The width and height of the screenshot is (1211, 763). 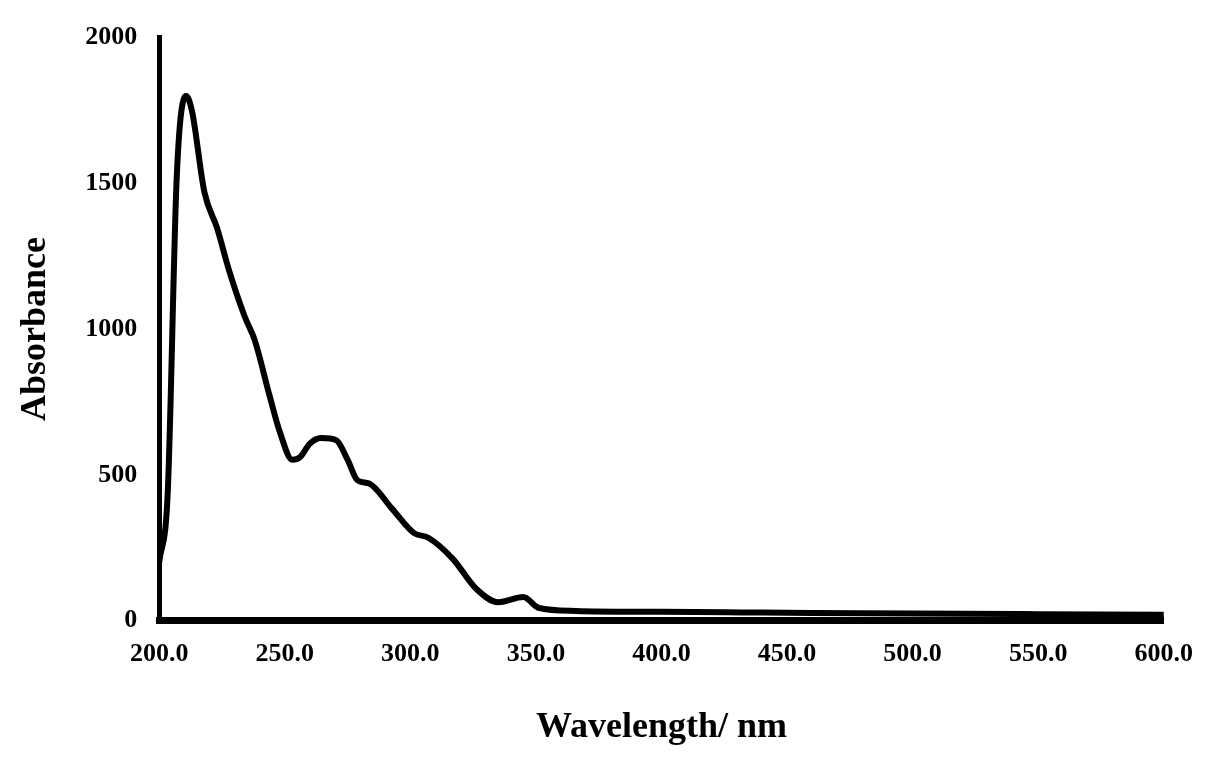 I want to click on y-tick-label: 500, so click(x=118, y=473).